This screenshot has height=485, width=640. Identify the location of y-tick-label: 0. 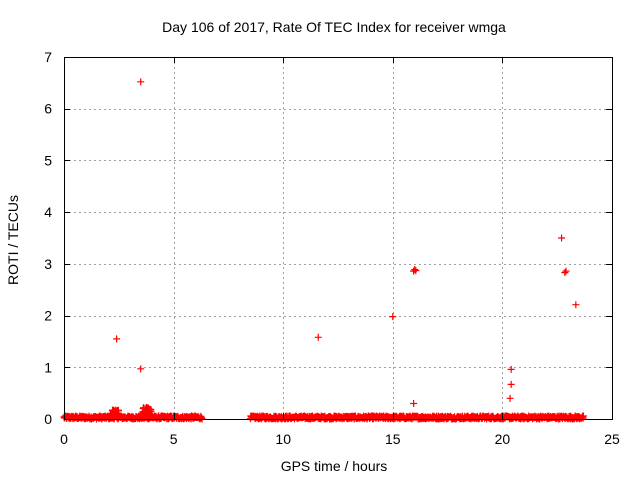
(48, 419).